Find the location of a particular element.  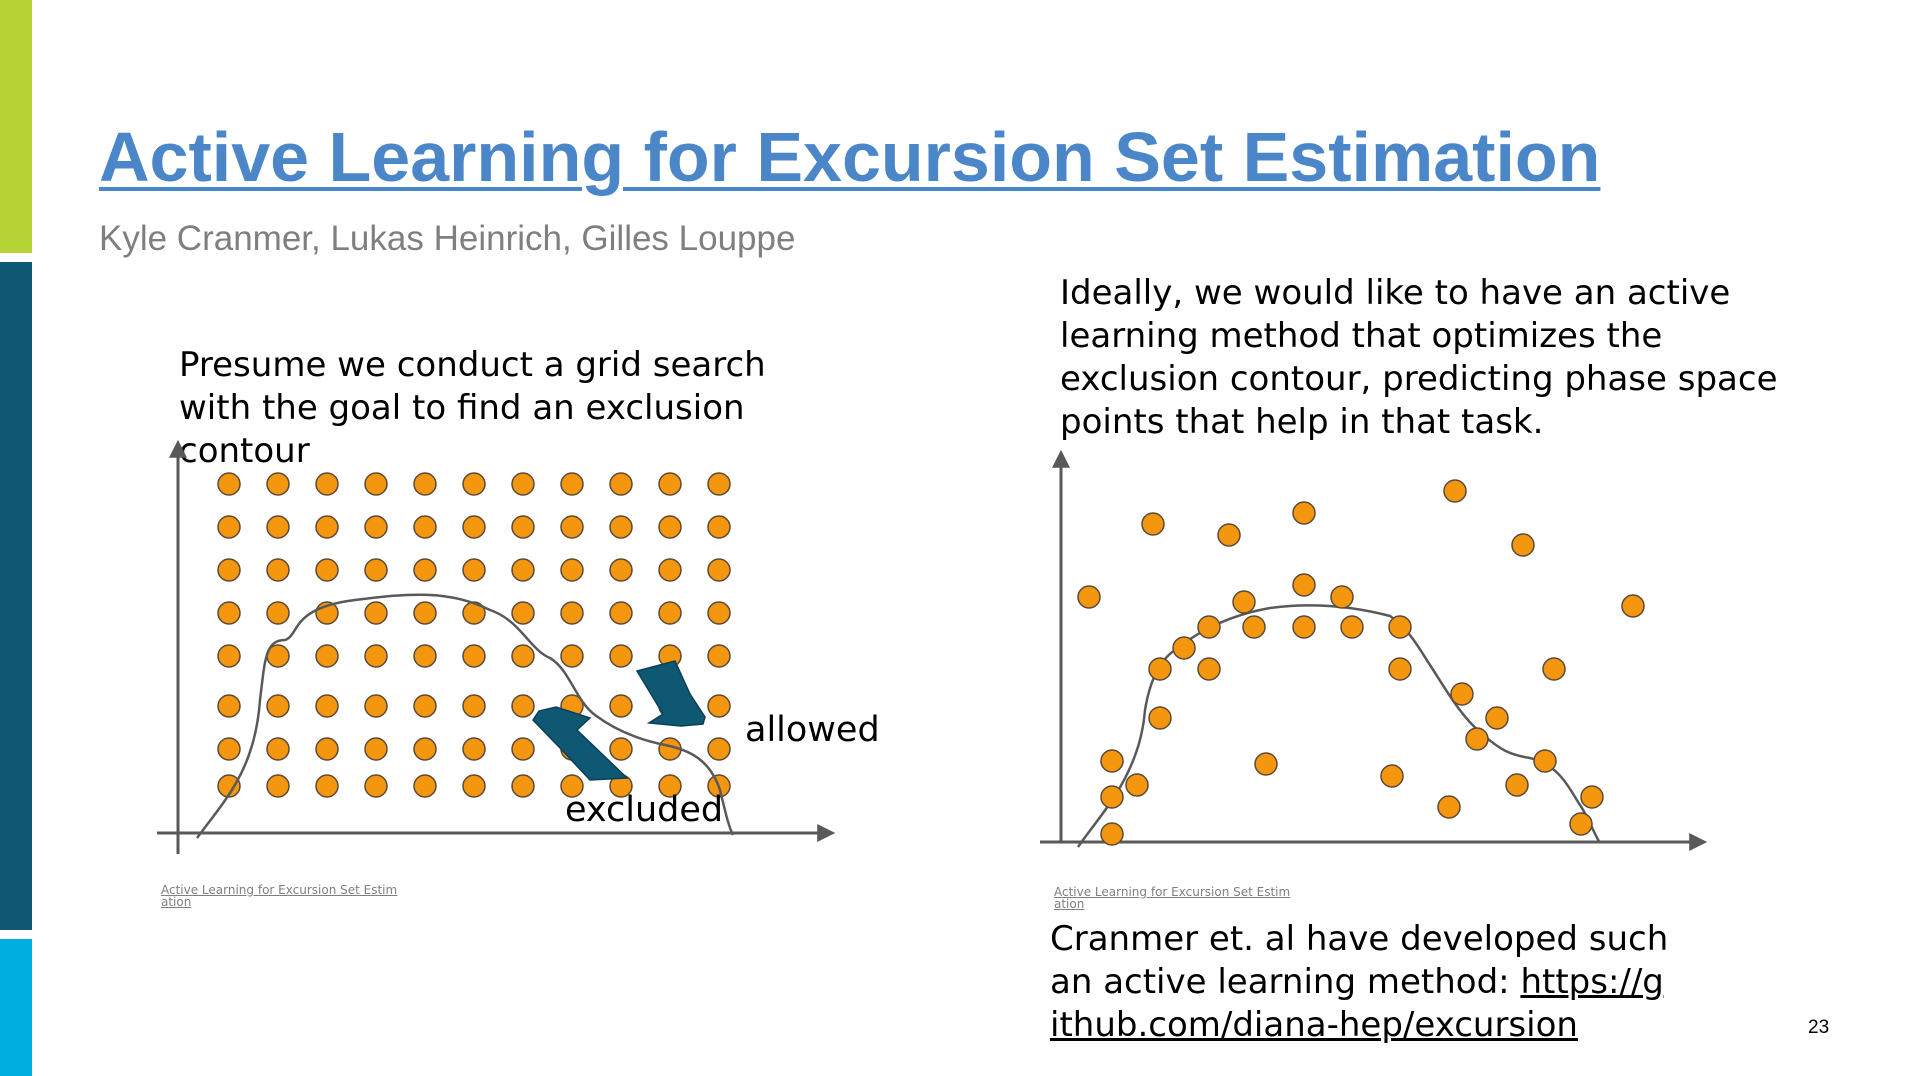

left-grid-points is located at coordinates (474, 635).